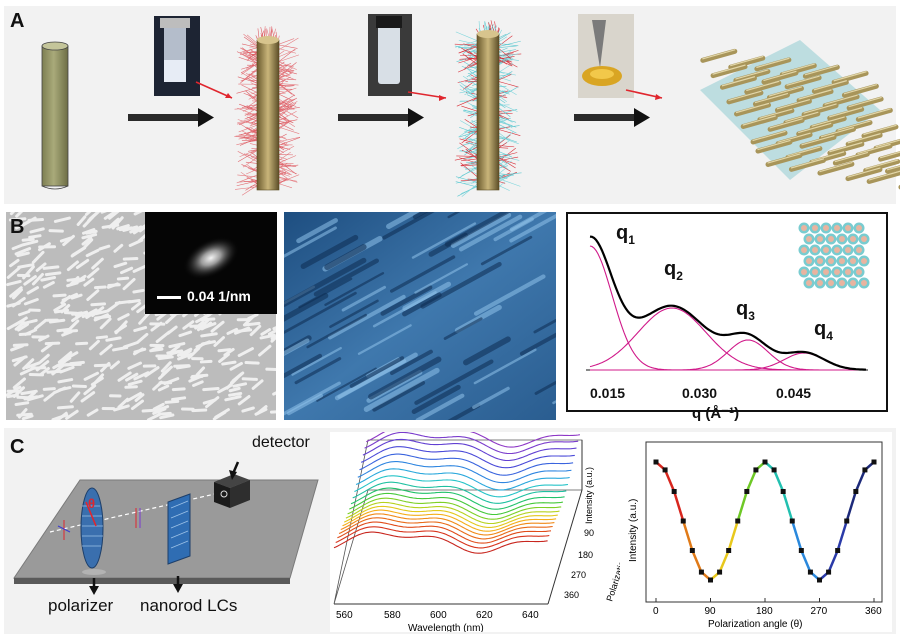  I want to click on intensity-x-tick: 360, so click(873, 611).